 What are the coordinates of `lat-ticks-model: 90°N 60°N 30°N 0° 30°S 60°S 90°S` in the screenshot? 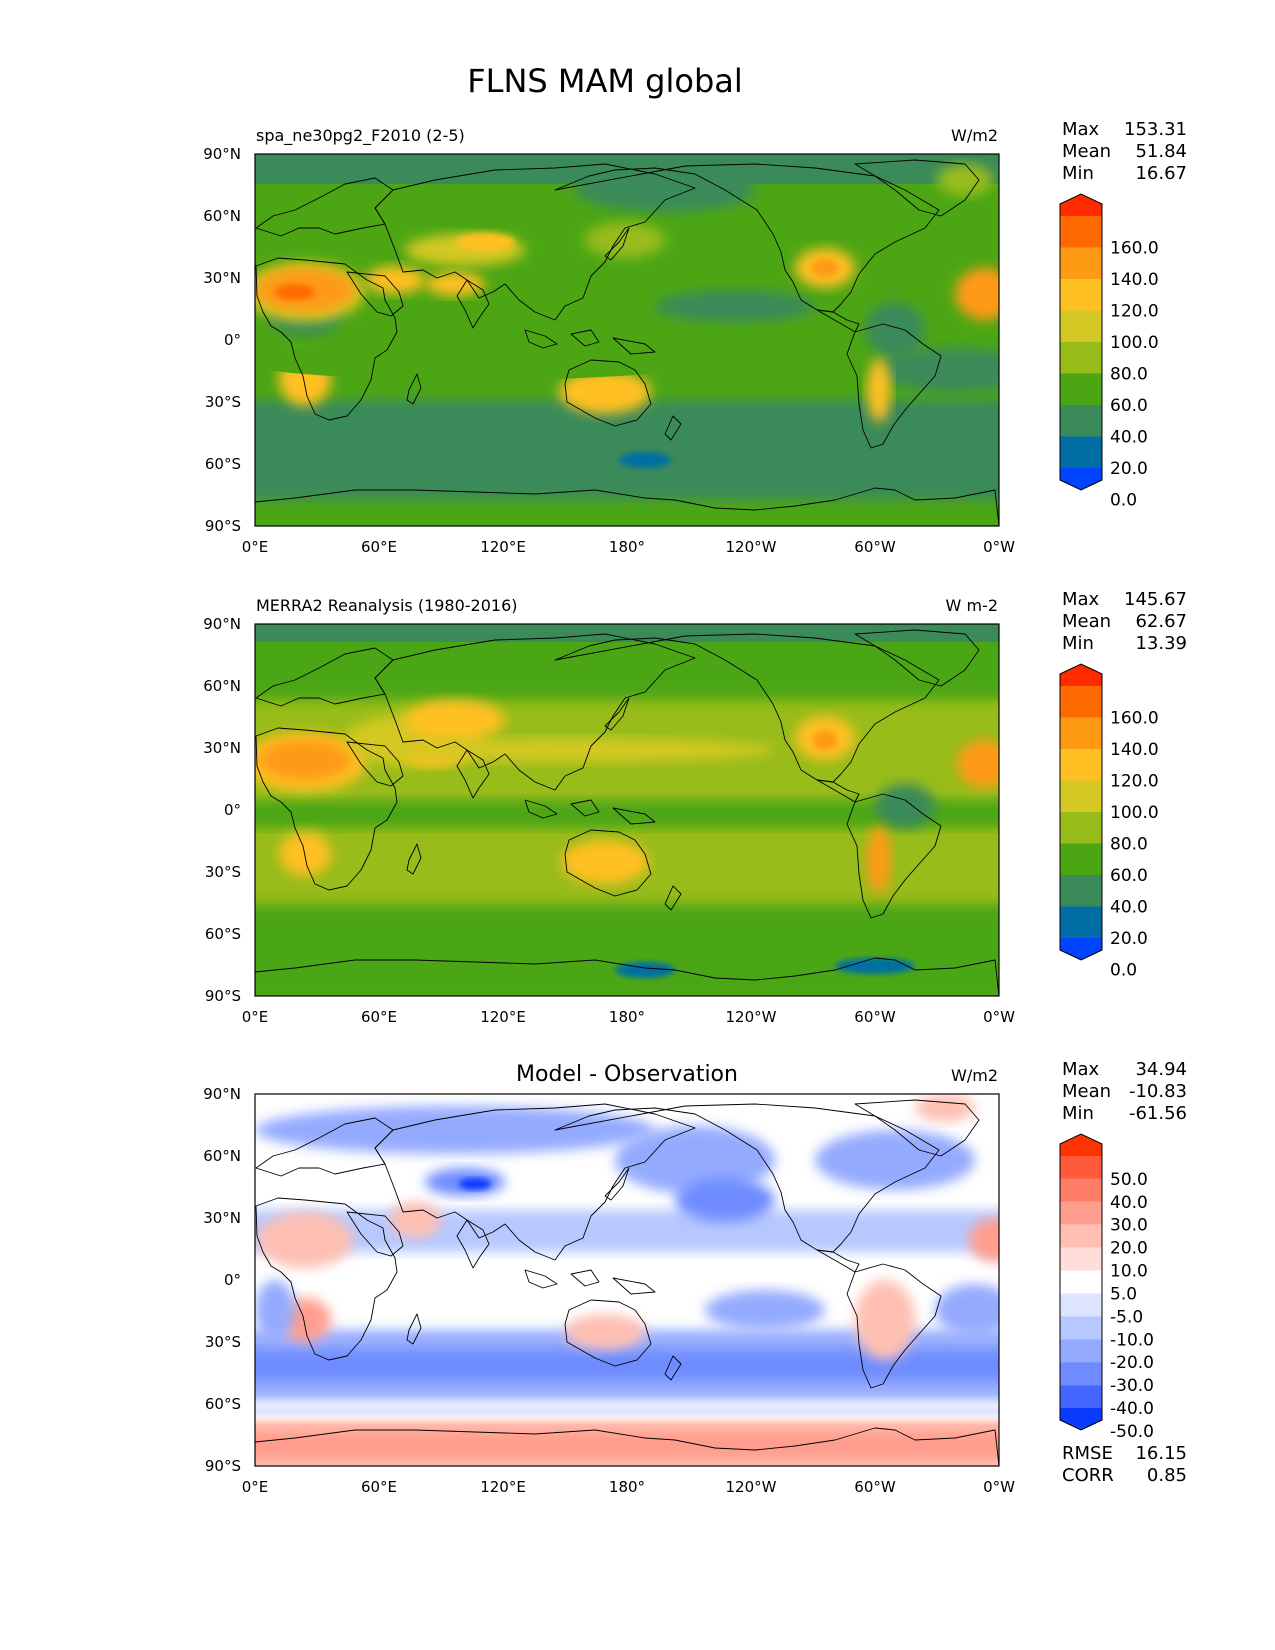 It's located at (222, 340).